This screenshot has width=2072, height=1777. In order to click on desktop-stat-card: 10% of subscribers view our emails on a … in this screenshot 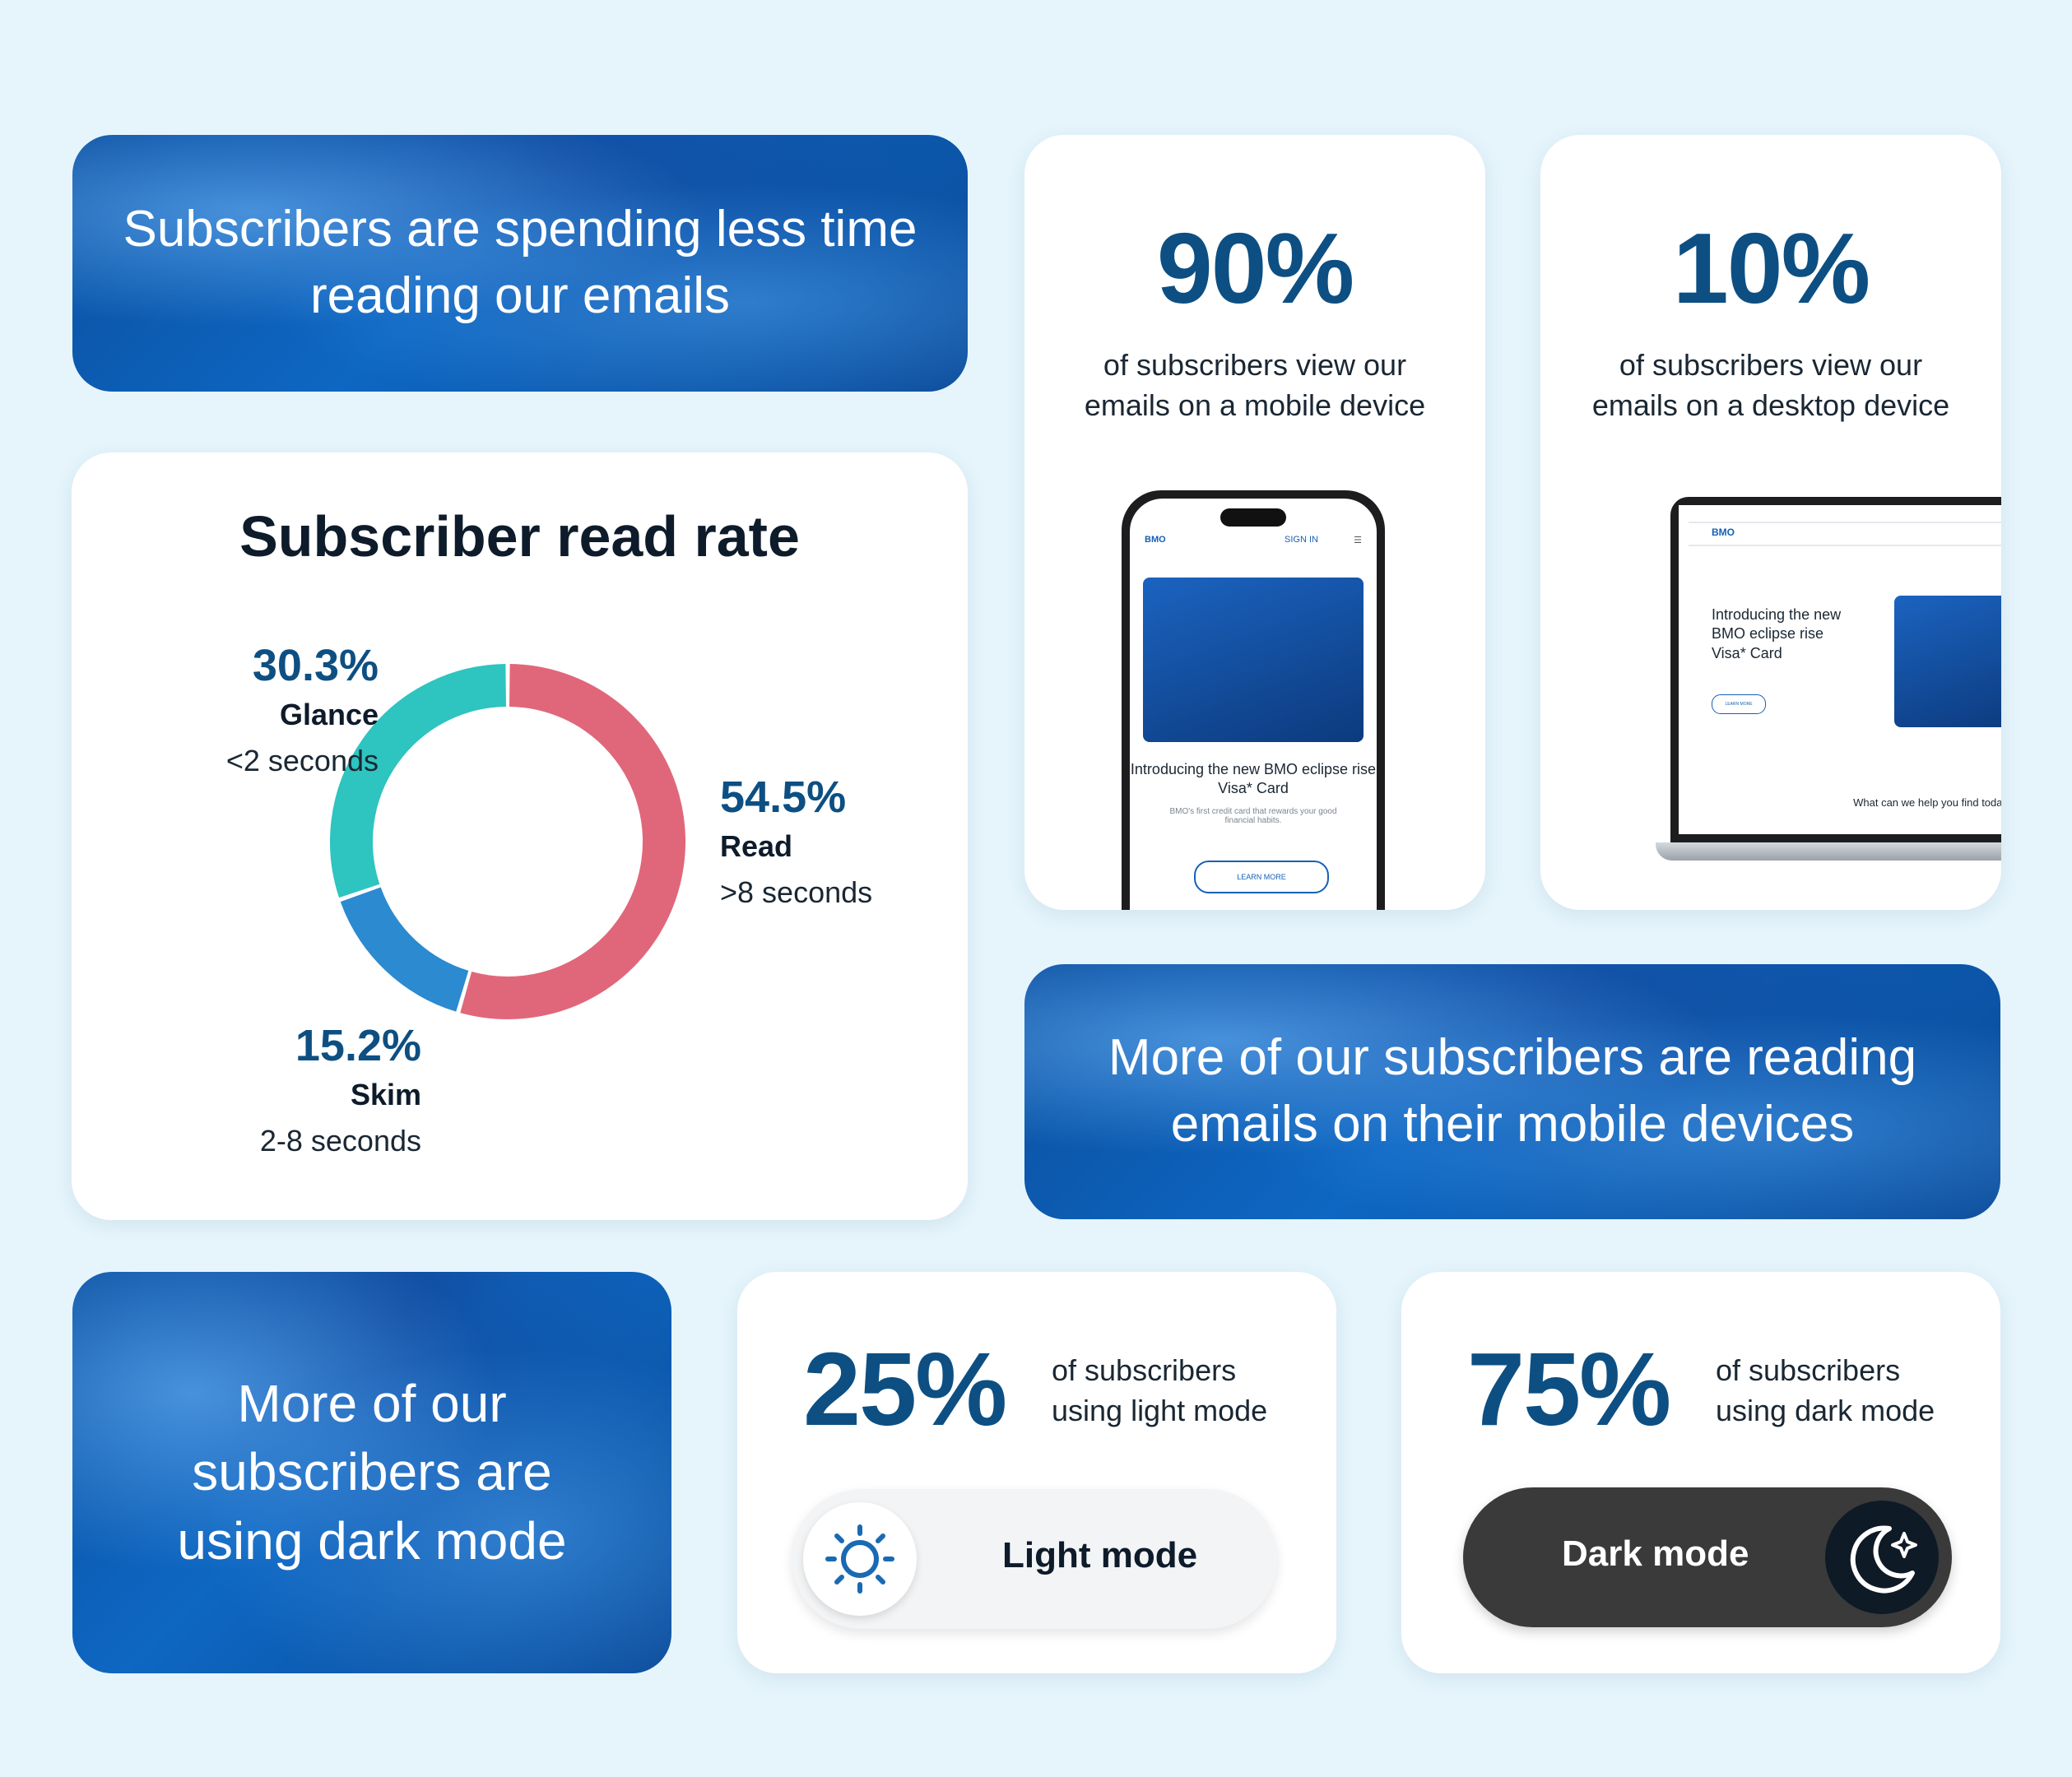, I will do `click(1771, 522)`.